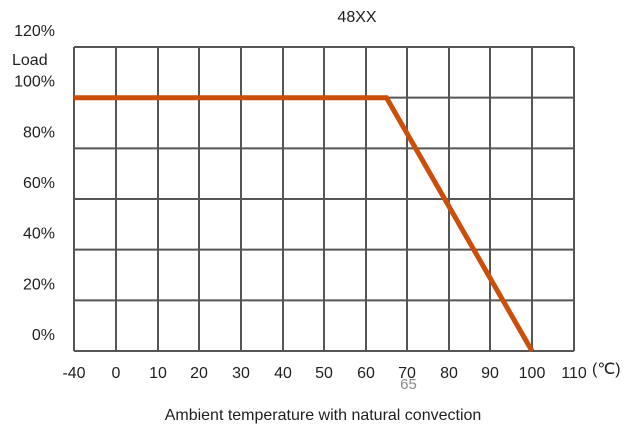  What do you see at coordinates (39, 132) in the screenshot?
I see `y-tick-label-4: 80%` at bounding box center [39, 132].